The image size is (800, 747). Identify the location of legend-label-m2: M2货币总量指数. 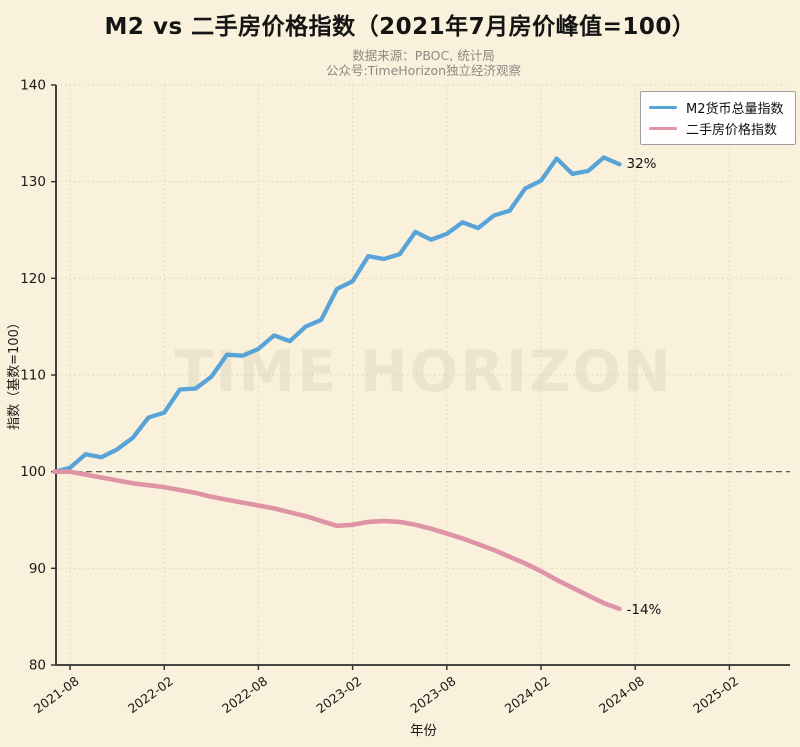
(735, 109).